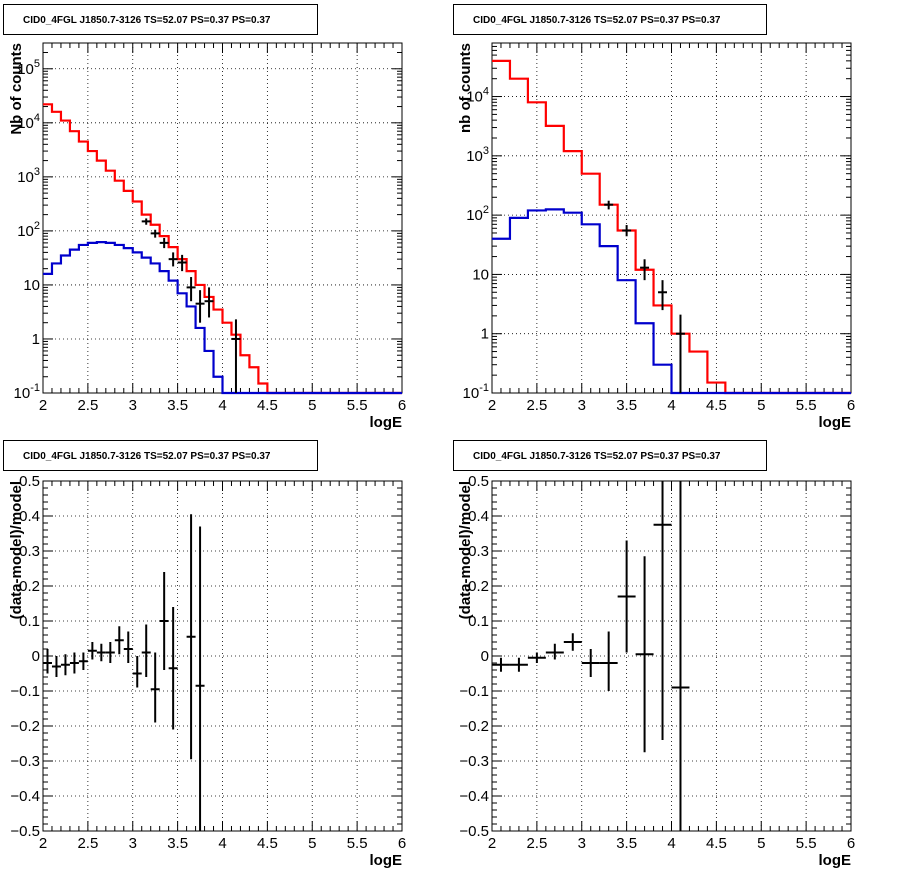 This screenshot has width=898, height=875. I want to click on y-tick-label: 0.5, so click(29, 481).